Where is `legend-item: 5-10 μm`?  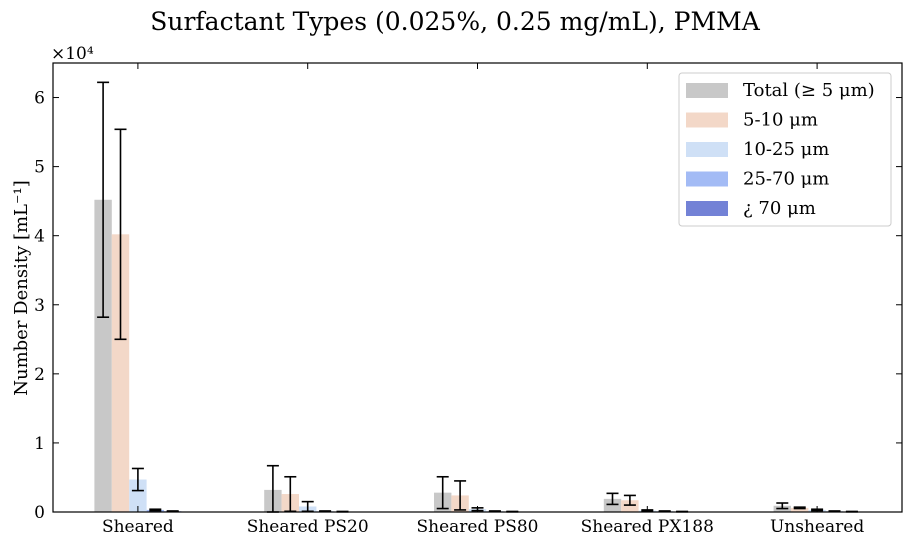 legend-item: 5-10 μm is located at coordinates (752, 120).